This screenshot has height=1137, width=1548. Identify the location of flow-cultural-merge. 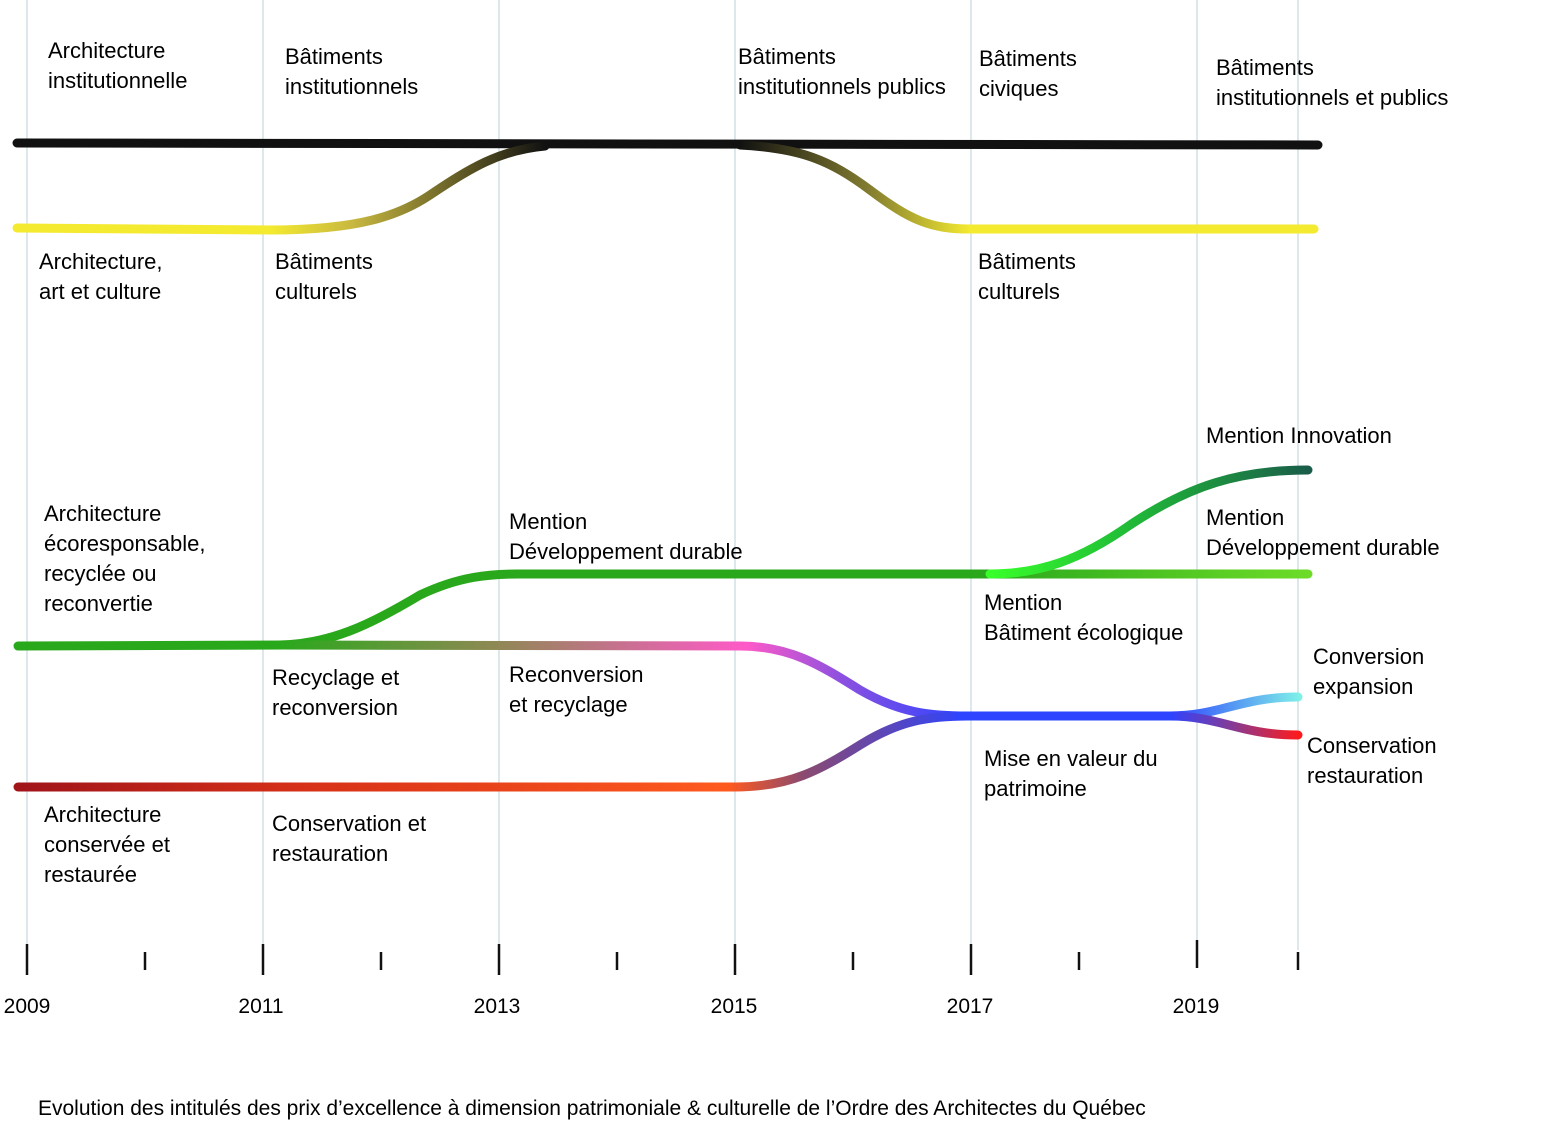
(407, 188).